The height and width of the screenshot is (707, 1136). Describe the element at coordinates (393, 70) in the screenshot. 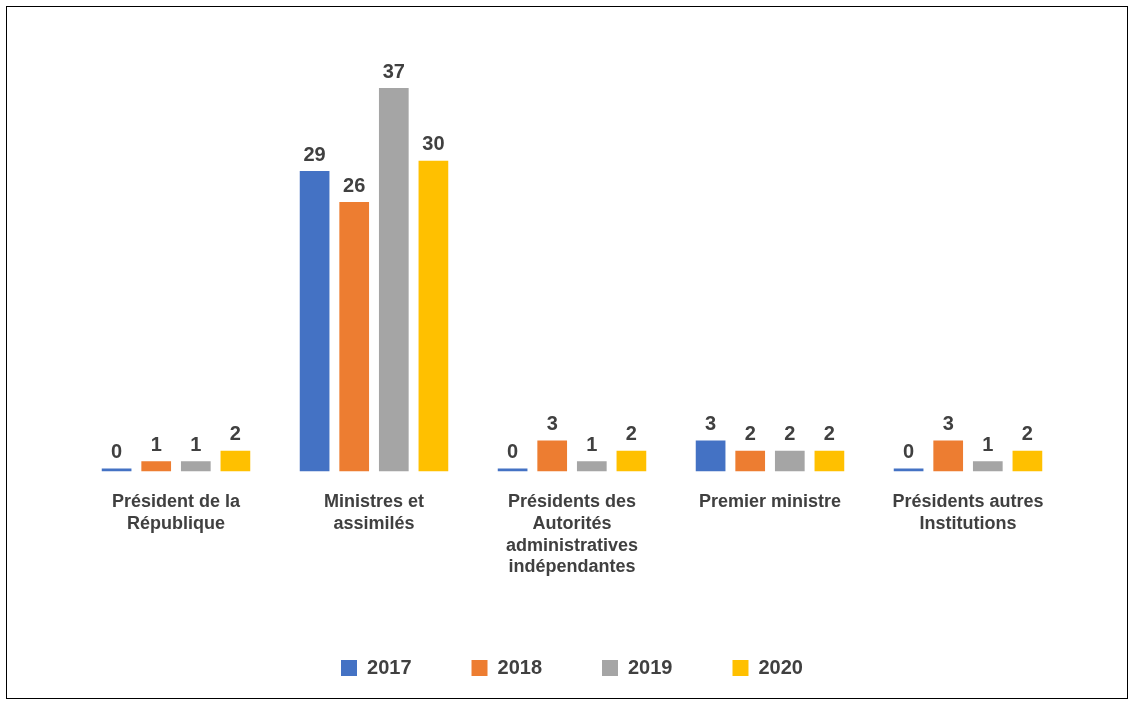

I see `data-label: 37` at that location.